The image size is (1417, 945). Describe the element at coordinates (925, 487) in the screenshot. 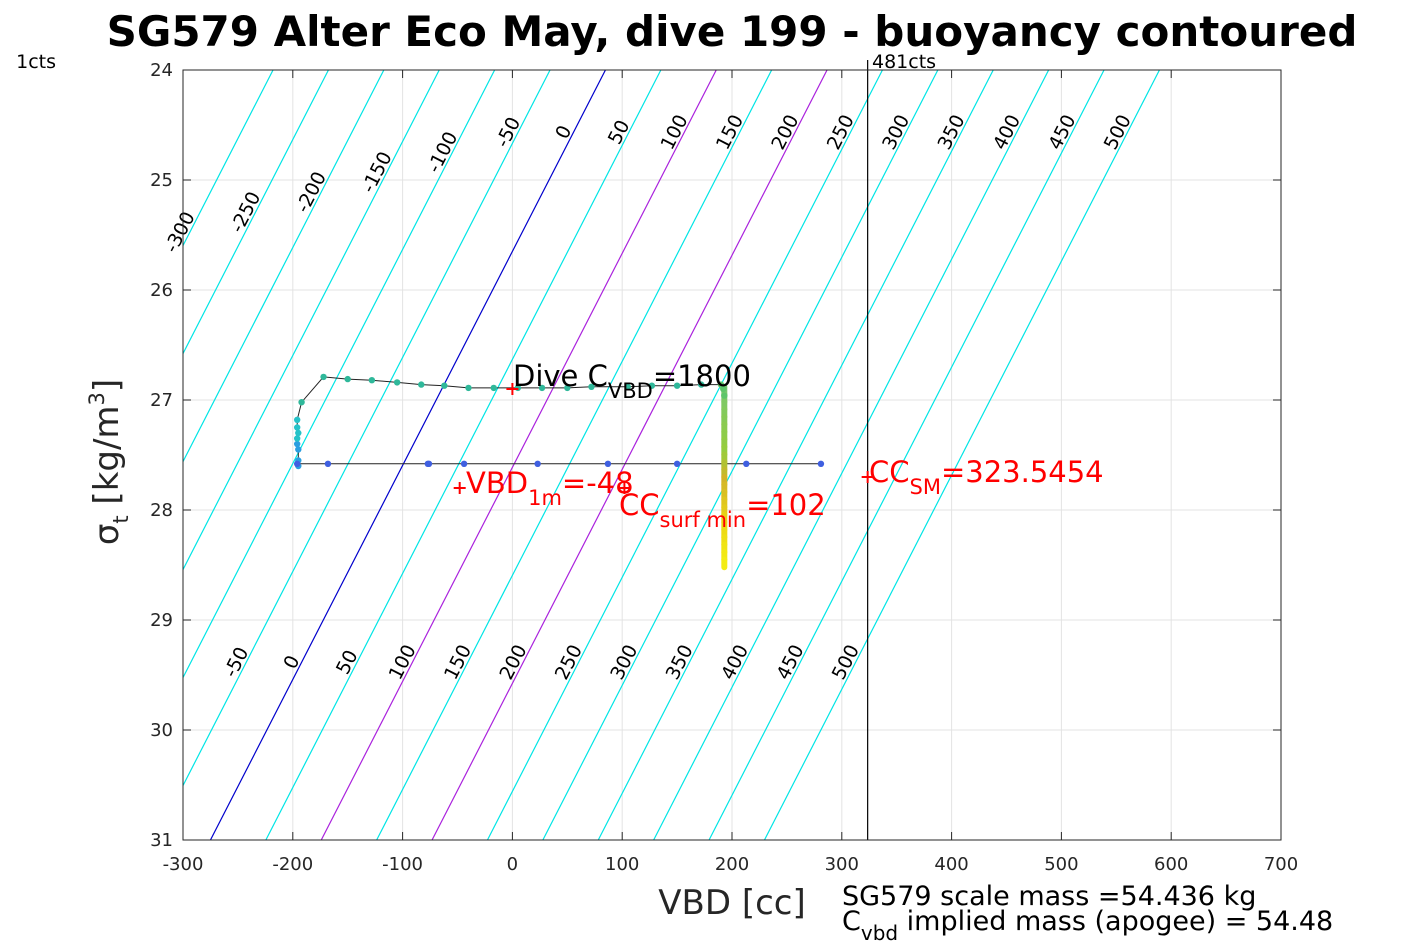

I see `cc-sm-sub: SM` at that location.